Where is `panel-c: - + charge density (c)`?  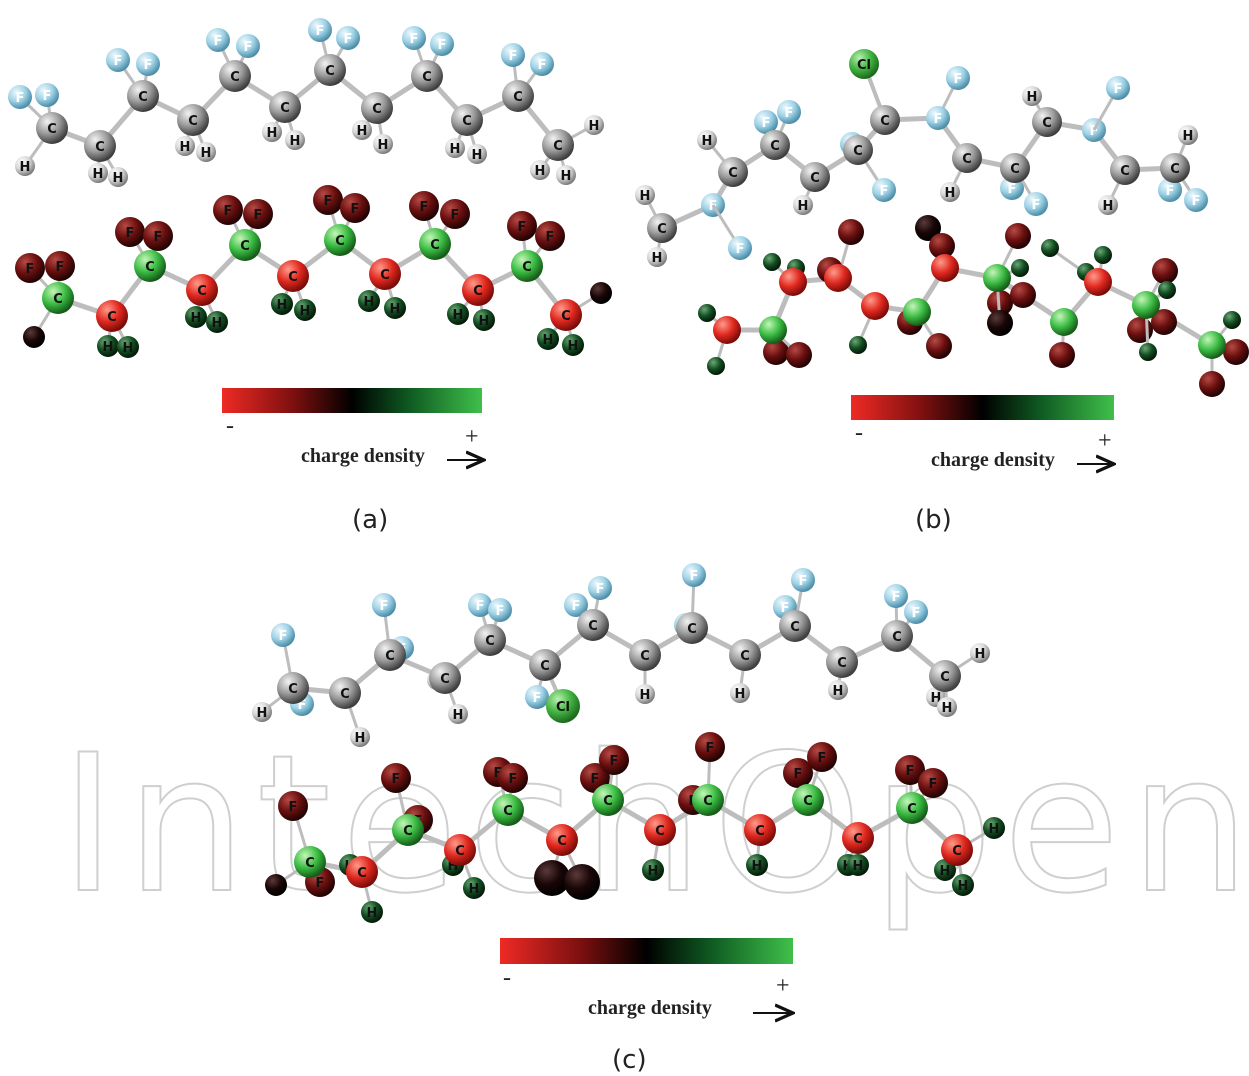
panel-c: - + charge density (c) is located at coordinates (646, 1006).